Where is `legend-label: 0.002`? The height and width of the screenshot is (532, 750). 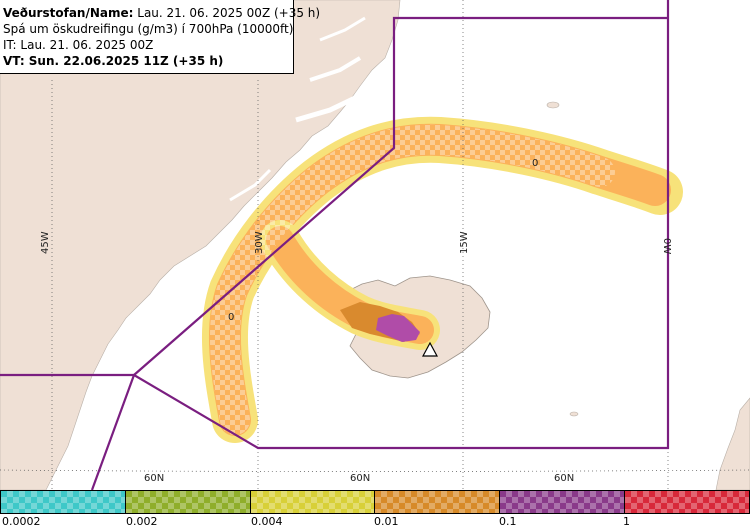 legend-label: 0.002 is located at coordinates (142, 521).